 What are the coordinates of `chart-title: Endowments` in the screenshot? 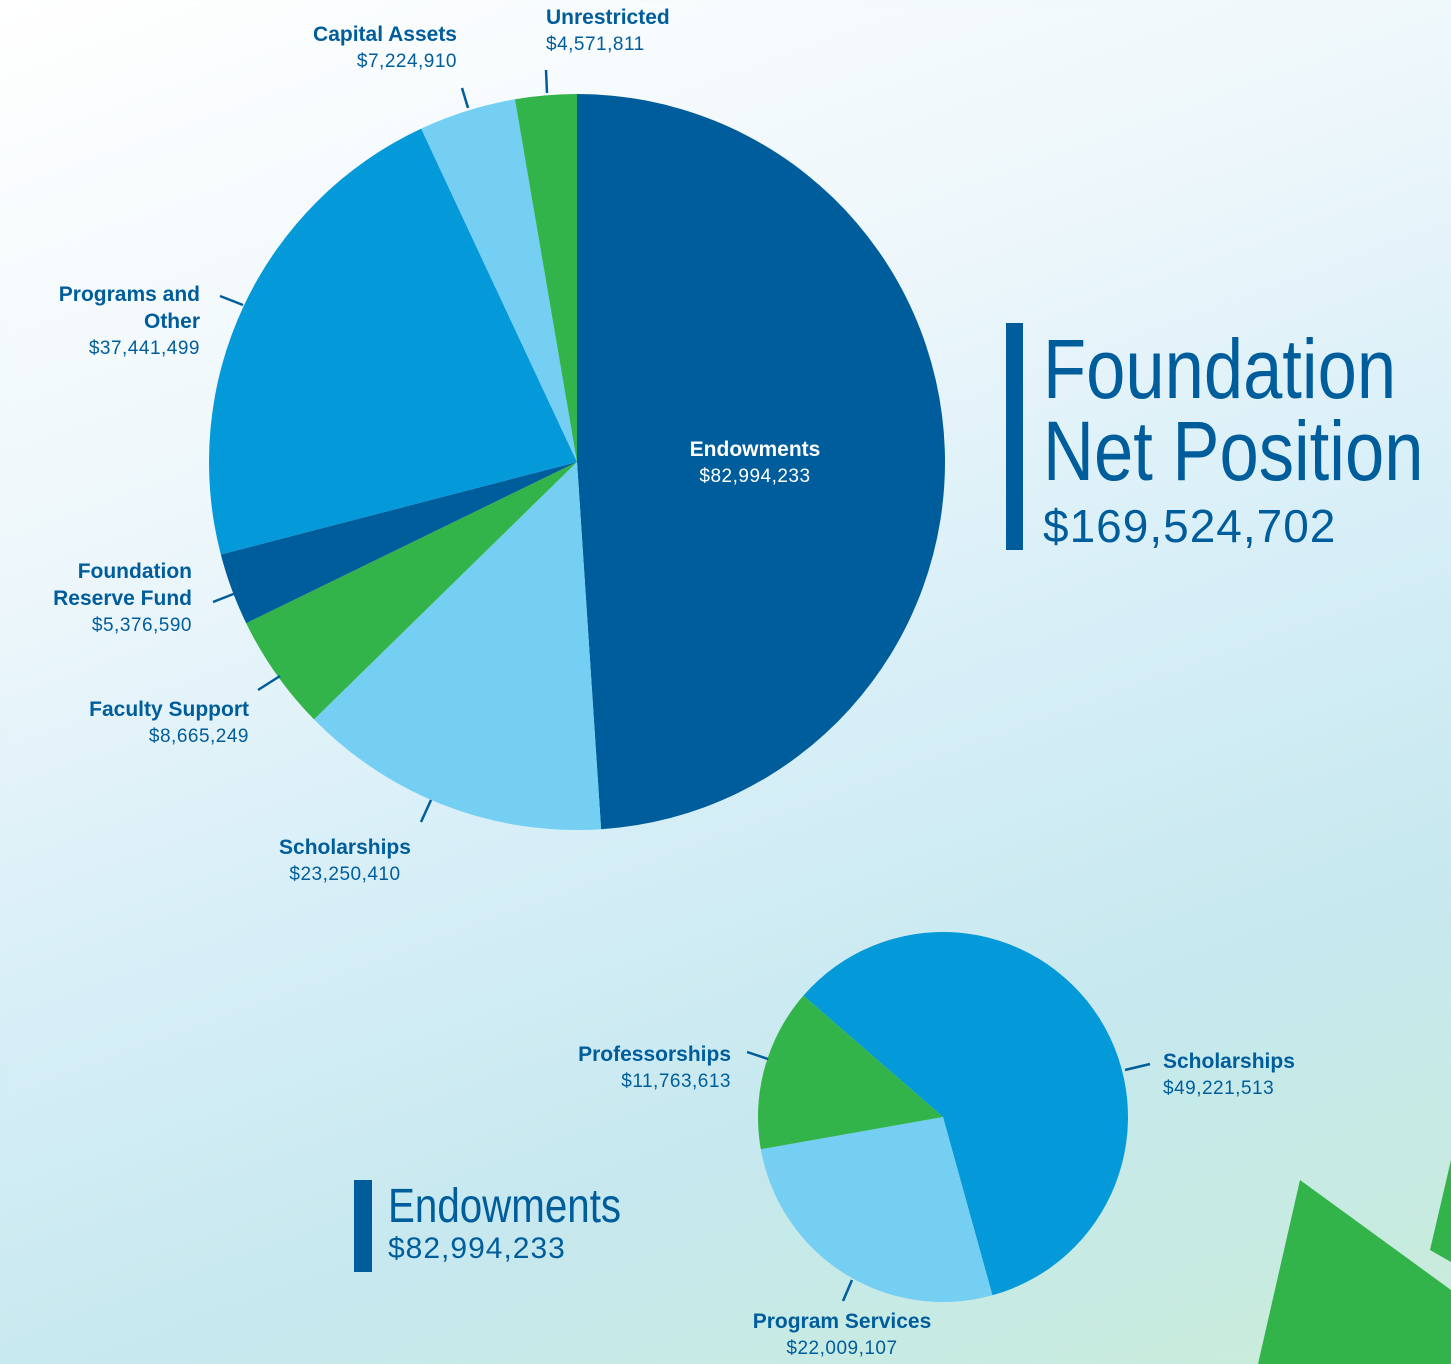 It's located at (505, 1206).